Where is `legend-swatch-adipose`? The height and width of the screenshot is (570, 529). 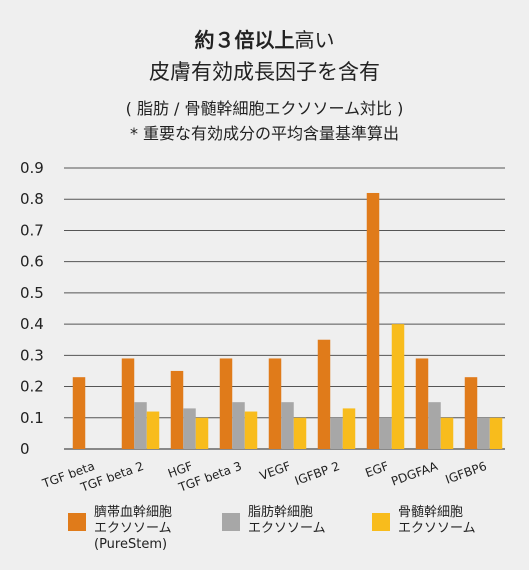
legend-swatch-adipose is located at coordinates (231, 522).